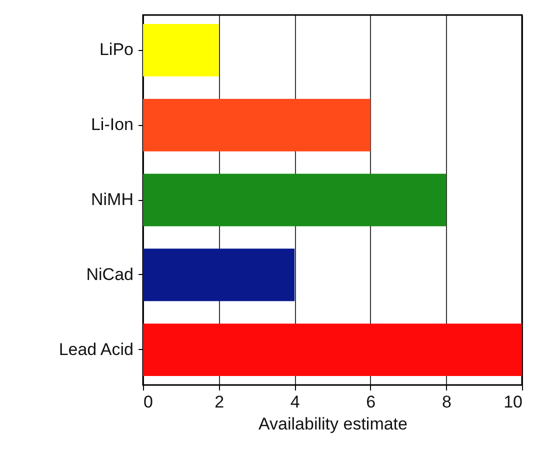 The width and height of the screenshot is (535, 463). What do you see at coordinates (371, 402) in the screenshot?
I see `x-tick-label: 6` at bounding box center [371, 402].